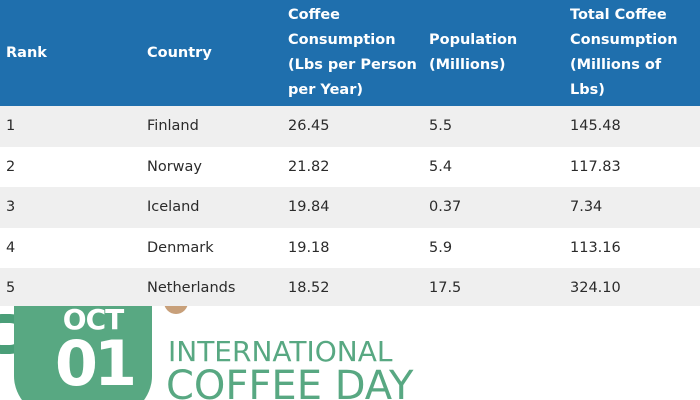  I want to click on table-row: 2 Norway 21.82 5.4 117.83, so click(350, 166).